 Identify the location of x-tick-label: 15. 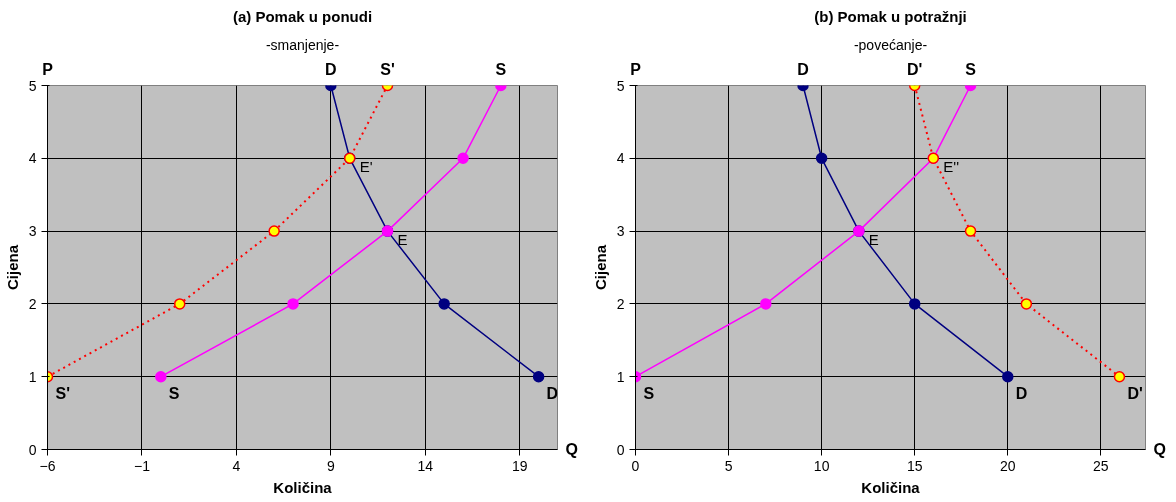
(914, 465).